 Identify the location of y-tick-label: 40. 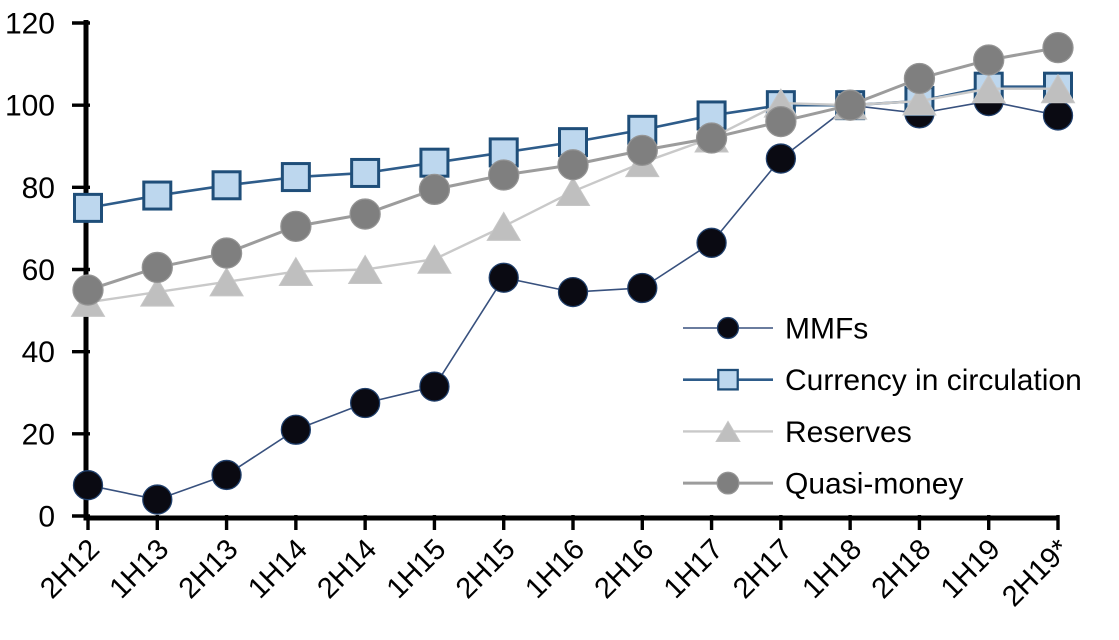
(38, 352).